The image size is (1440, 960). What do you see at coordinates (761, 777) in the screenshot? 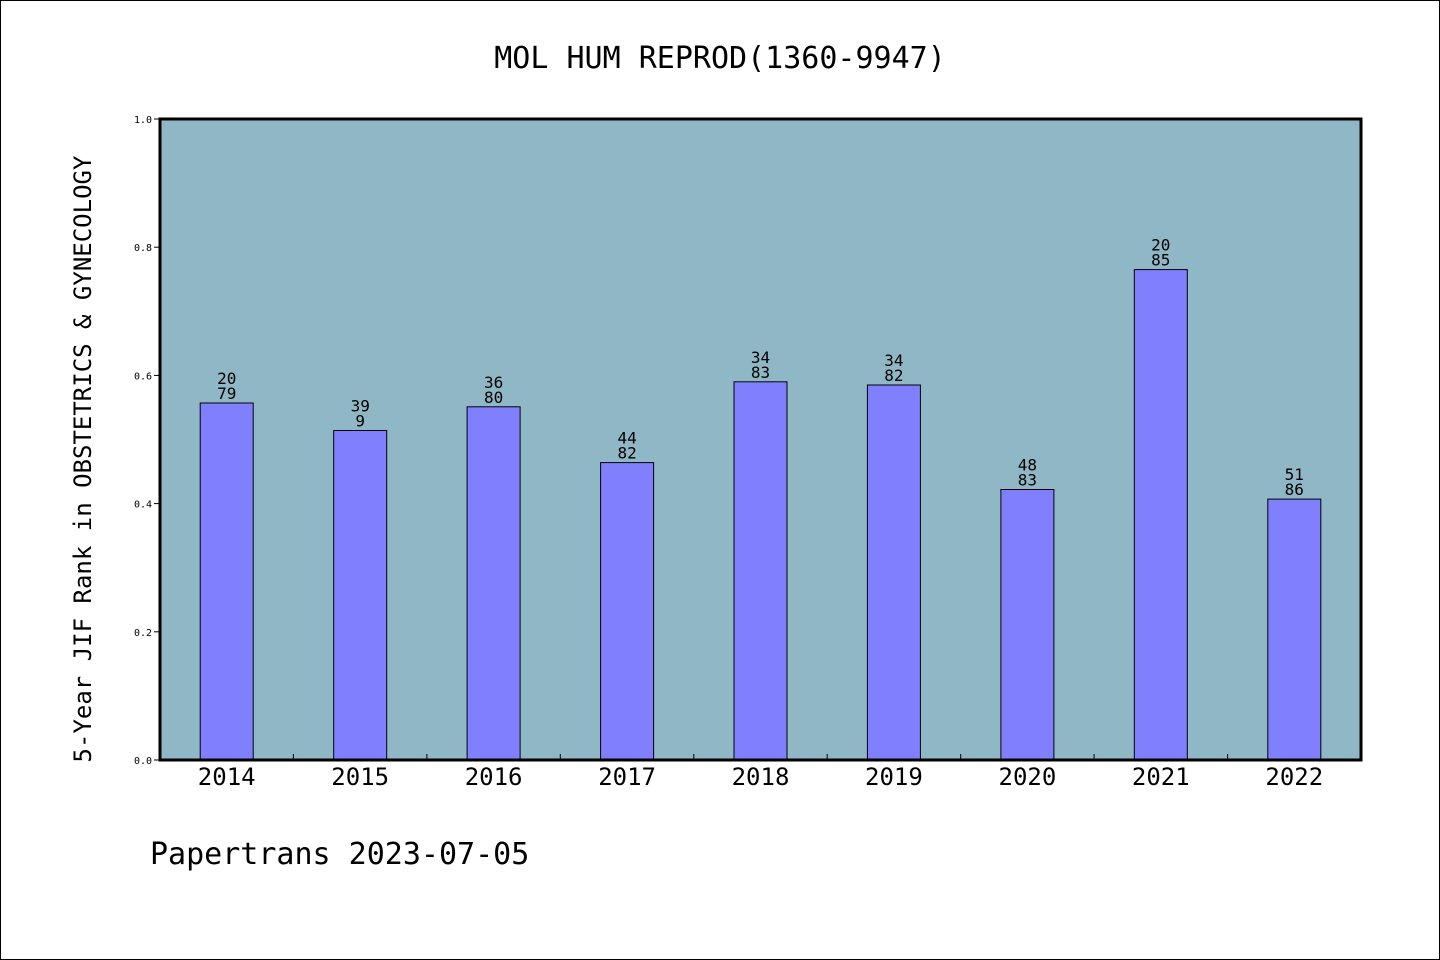
I see `x-tick-label-2018: 2018` at bounding box center [761, 777].